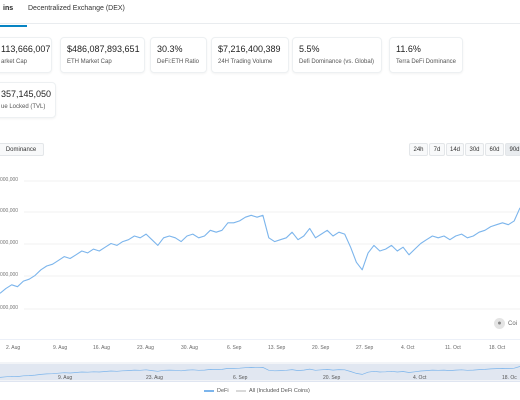 Image resolution: width=520 pixels, height=400 pixels. I want to click on dominance-button-label: Dominance, so click(21, 149).